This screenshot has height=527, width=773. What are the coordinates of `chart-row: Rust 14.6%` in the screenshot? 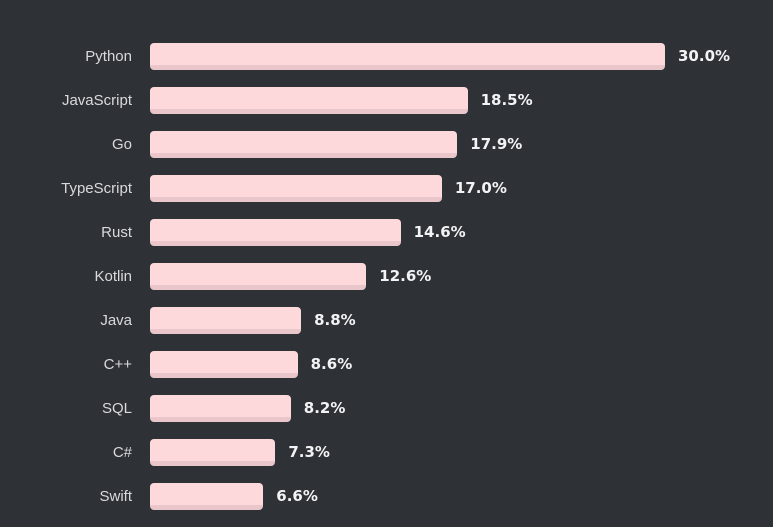 It's located at (386, 232).